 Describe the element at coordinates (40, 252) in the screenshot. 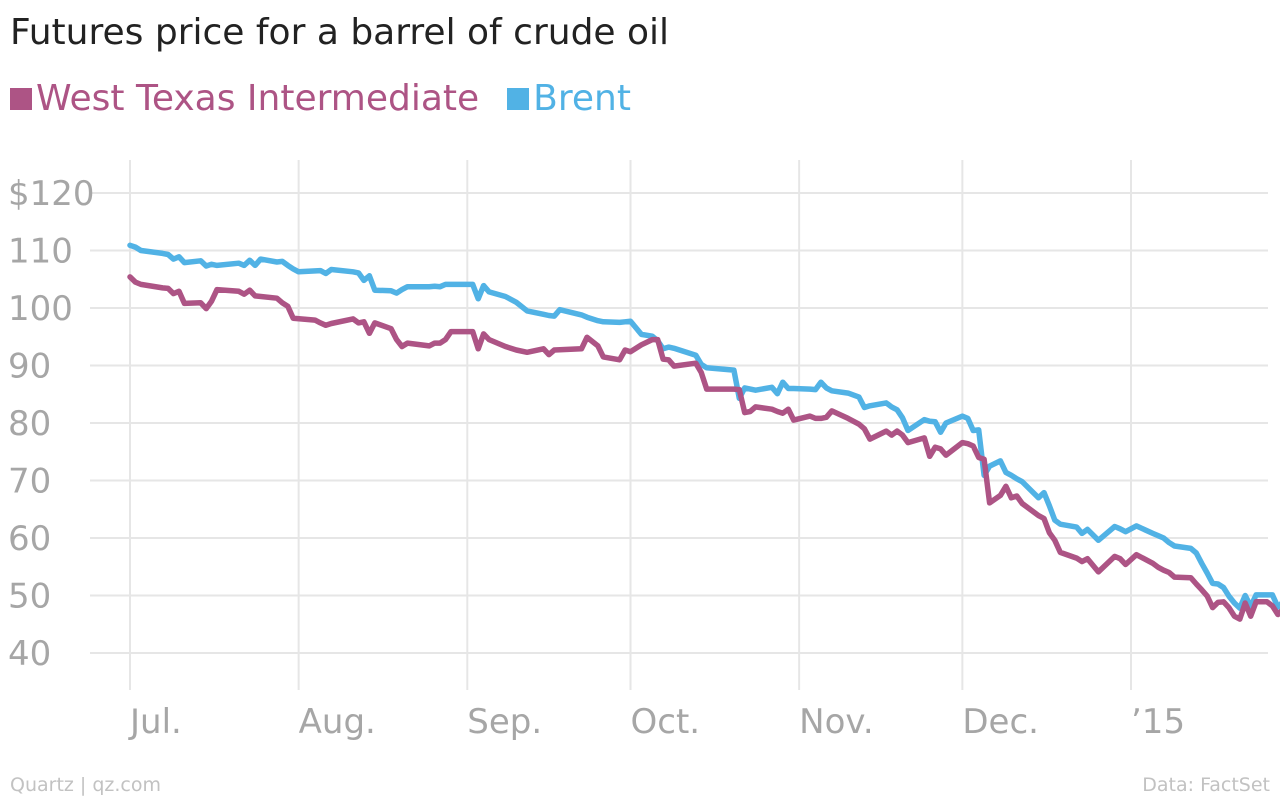

I see `y-tick-label: 110` at that location.